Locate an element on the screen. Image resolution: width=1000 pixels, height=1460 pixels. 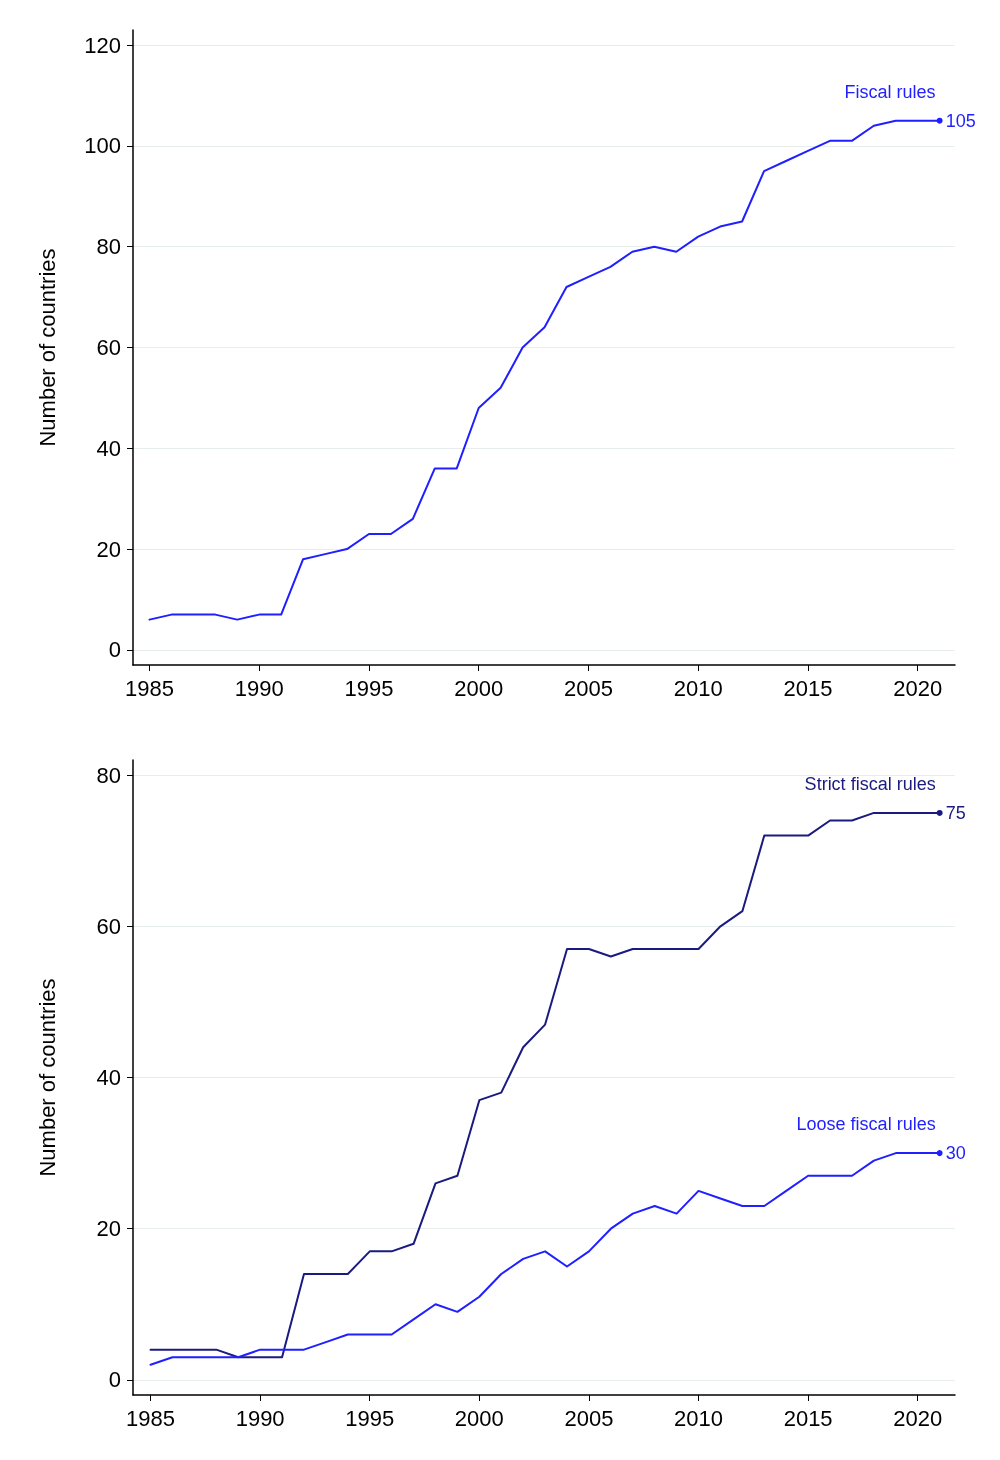
data-label: 30 is located at coordinates (955, 1153).